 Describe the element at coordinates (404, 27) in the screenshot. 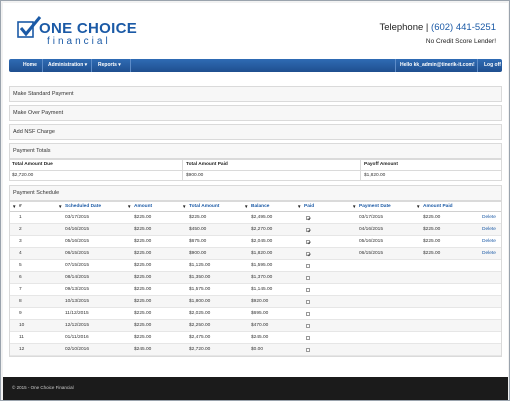

I see `phone-label: Telephone |` at that location.